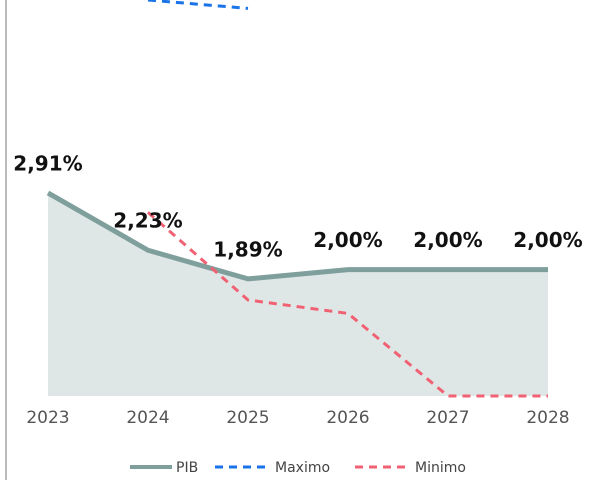  I want to click on x-tick-label: 2027, so click(447, 418).